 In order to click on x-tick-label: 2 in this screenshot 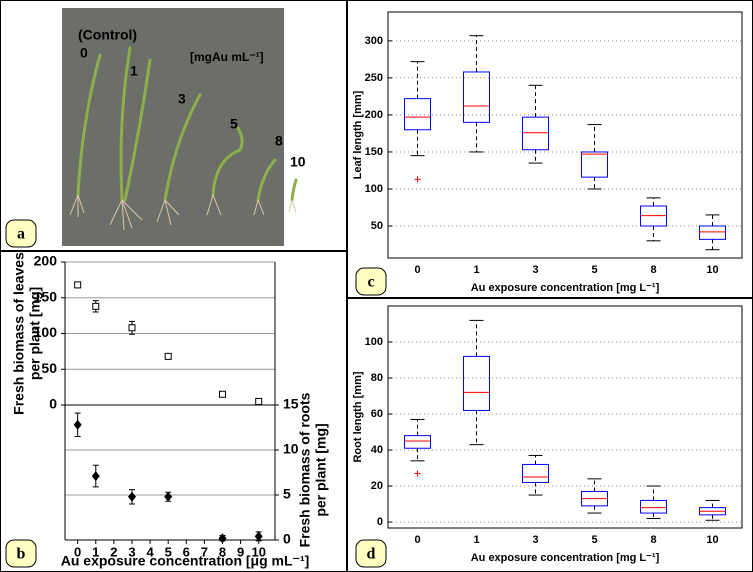, I will do `click(113, 551)`.